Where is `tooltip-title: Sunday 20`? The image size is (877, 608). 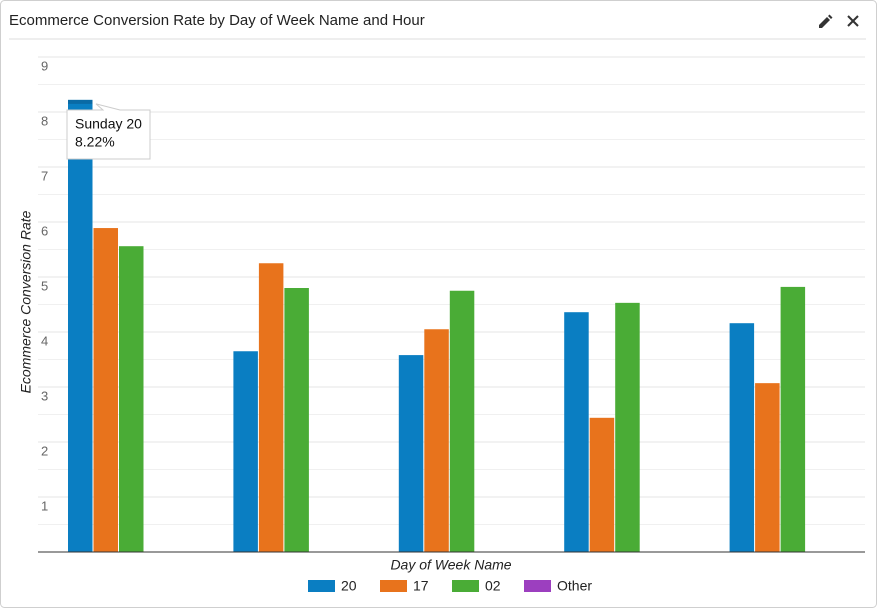
tooltip-title: Sunday 20 is located at coordinates (108, 124).